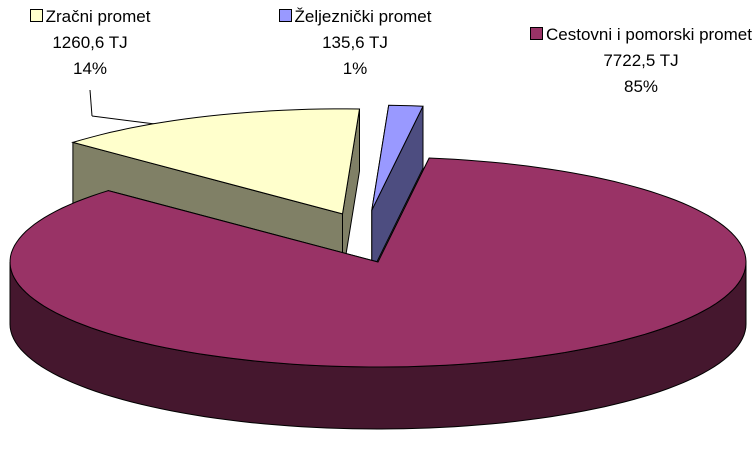  Describe the element at coordinates (90, 68) in the screenshot. I see `percent-label: 14%` at that location.